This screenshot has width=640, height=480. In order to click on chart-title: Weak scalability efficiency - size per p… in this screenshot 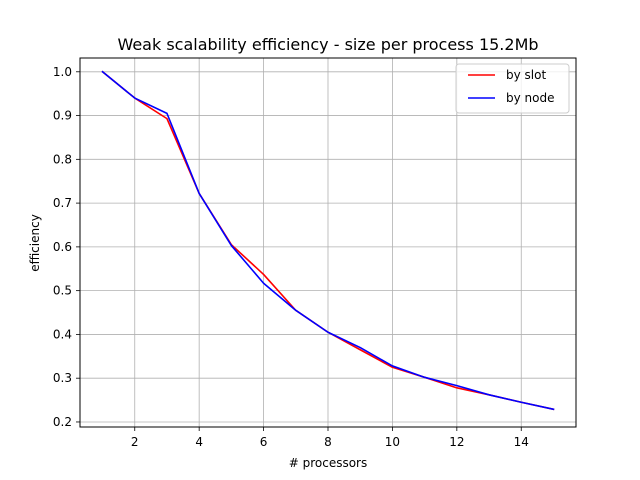, I will do `click(327, 44)`.